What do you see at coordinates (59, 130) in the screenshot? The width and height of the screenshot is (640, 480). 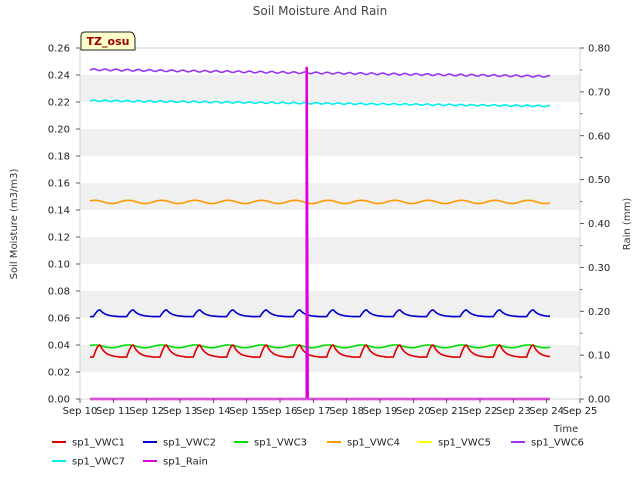 I see `y-left-tick-label: 0.20` at bounding box center [59, 130].